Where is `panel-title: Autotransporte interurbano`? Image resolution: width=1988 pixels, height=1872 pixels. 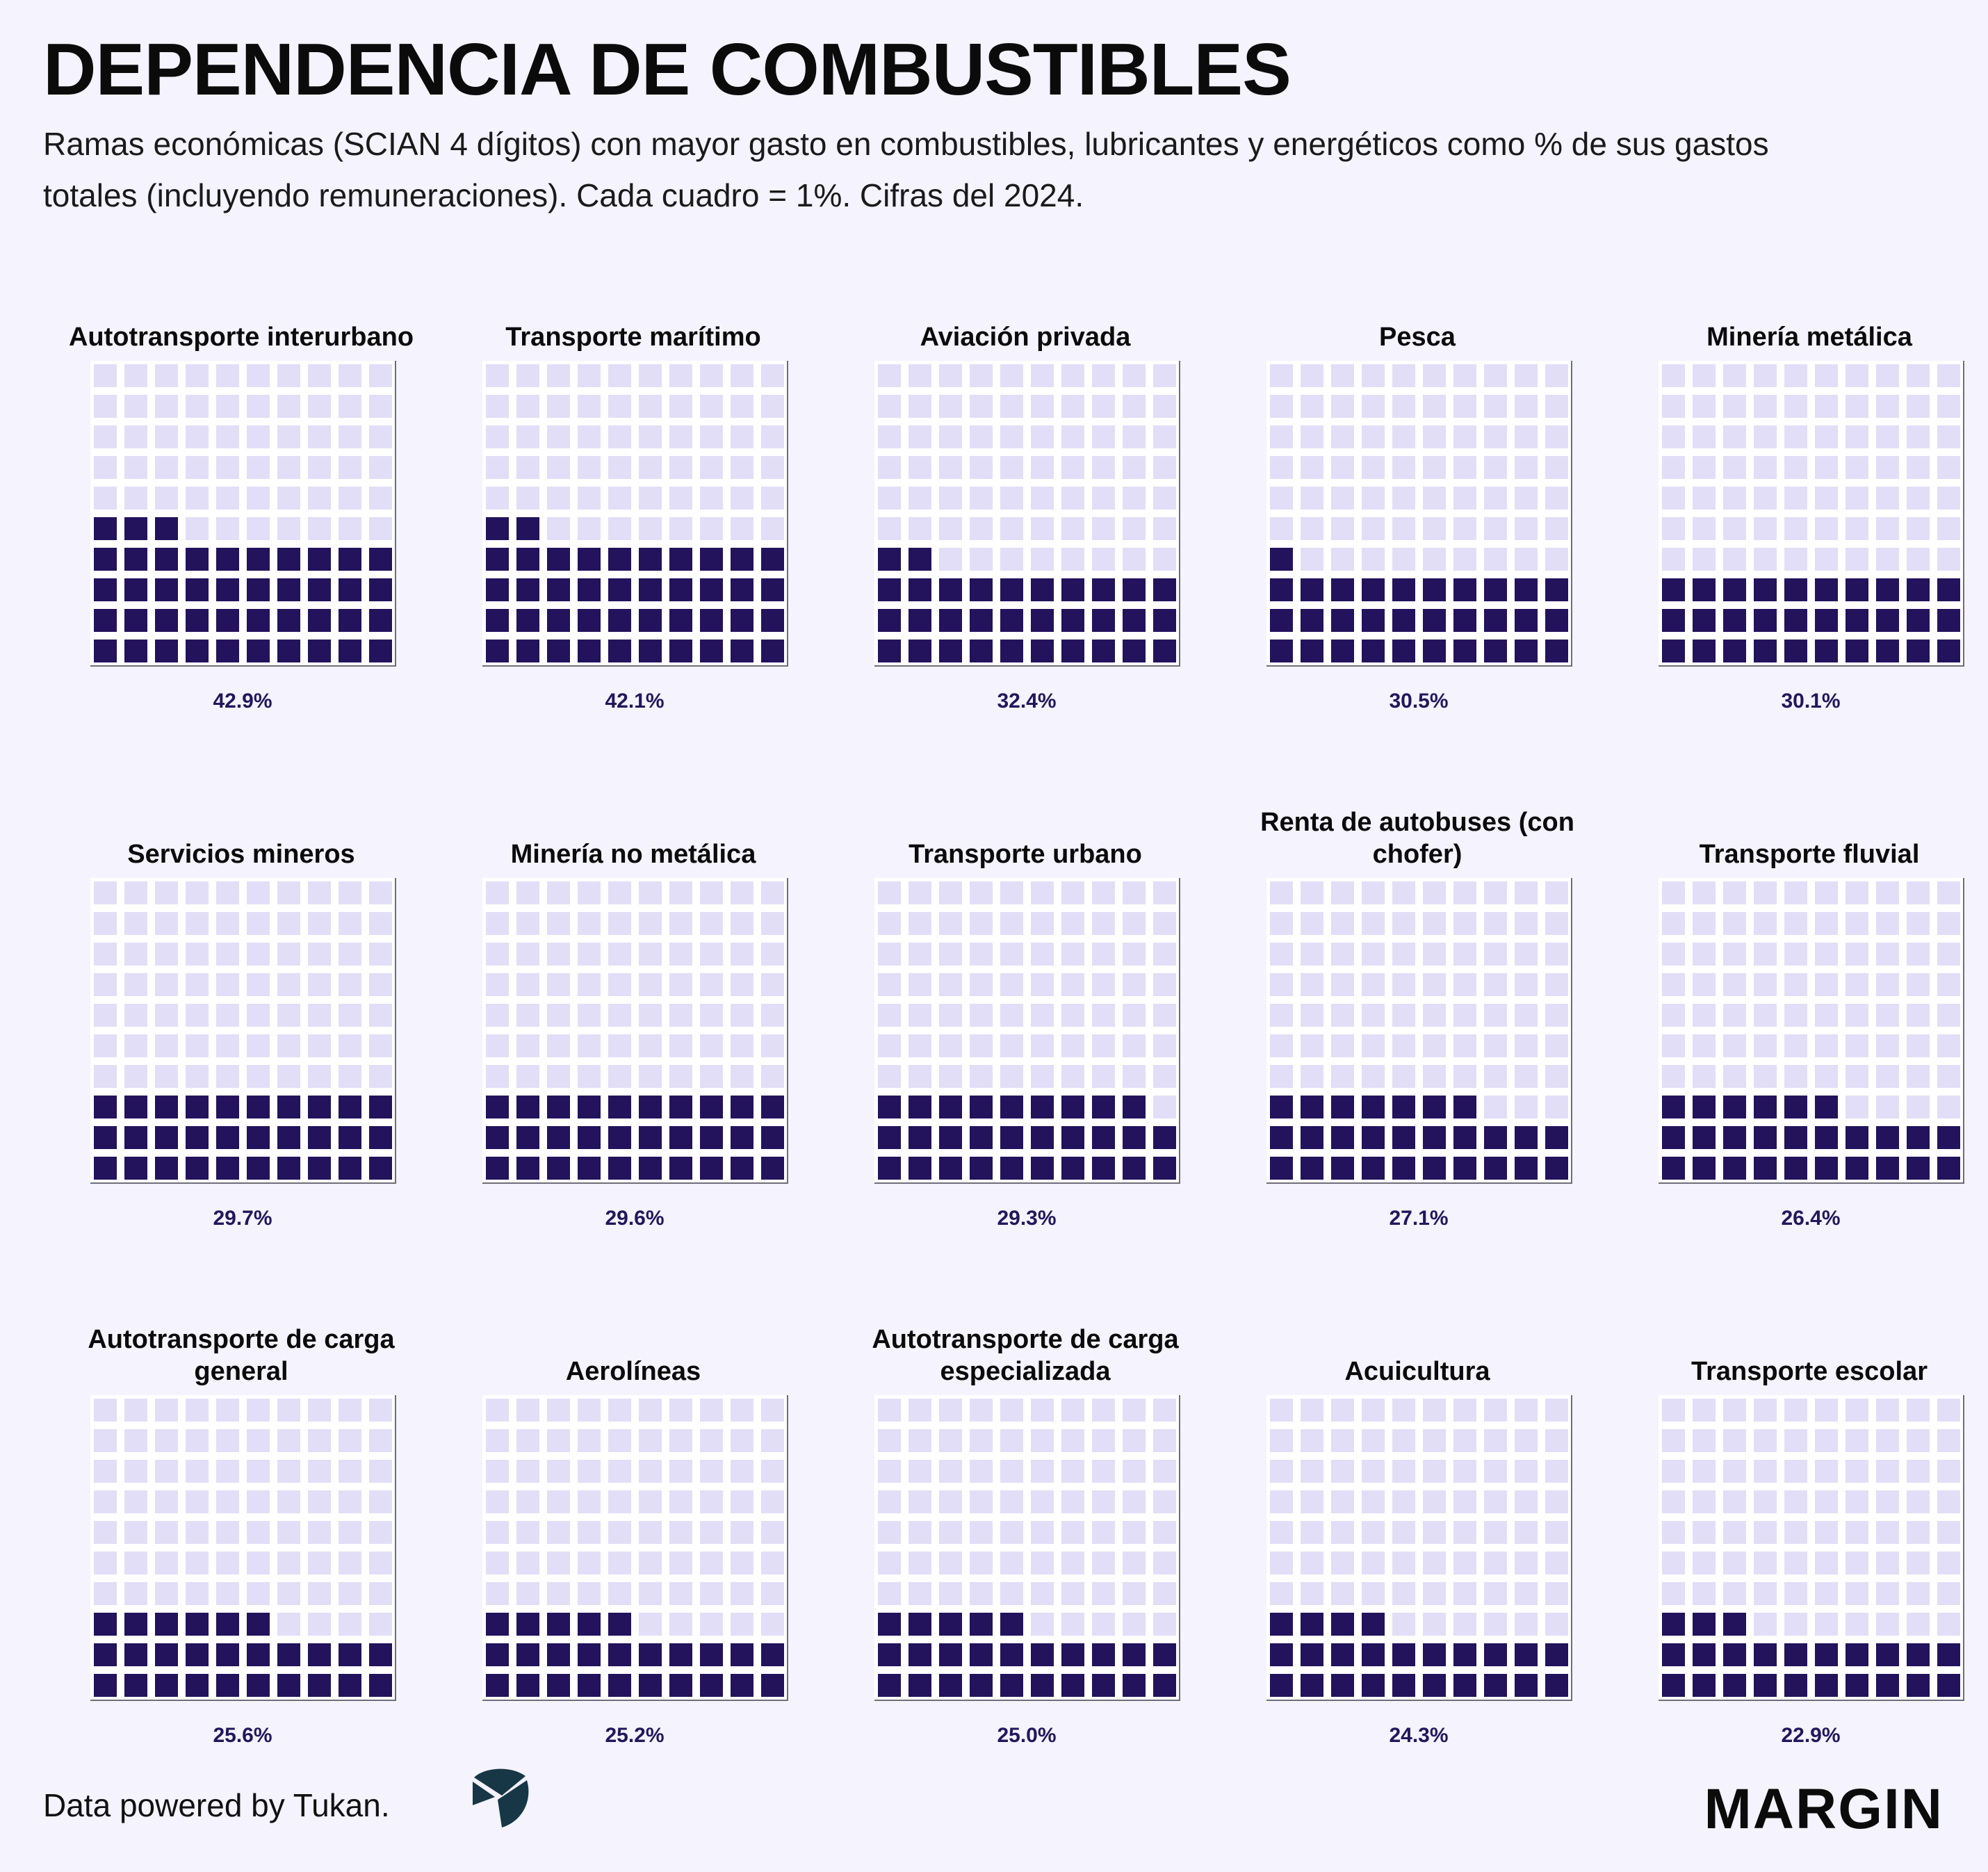 panel-title: Autotransporte interurbano is located at coordinates (241, 337).